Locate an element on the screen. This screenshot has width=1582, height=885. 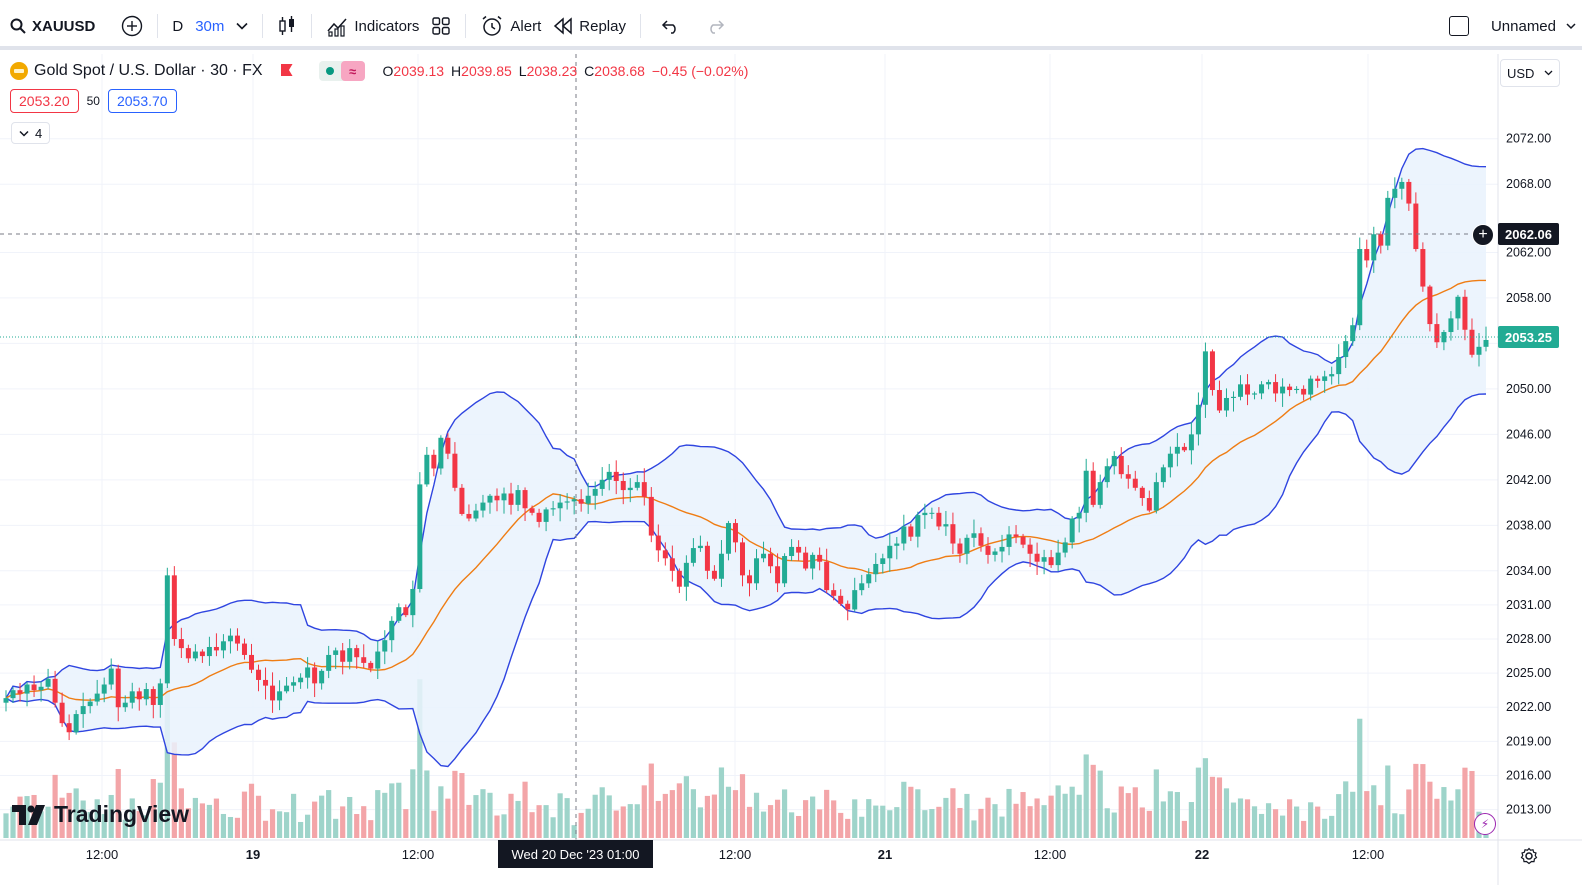
alert-icon is located at coordinates (492, 25).